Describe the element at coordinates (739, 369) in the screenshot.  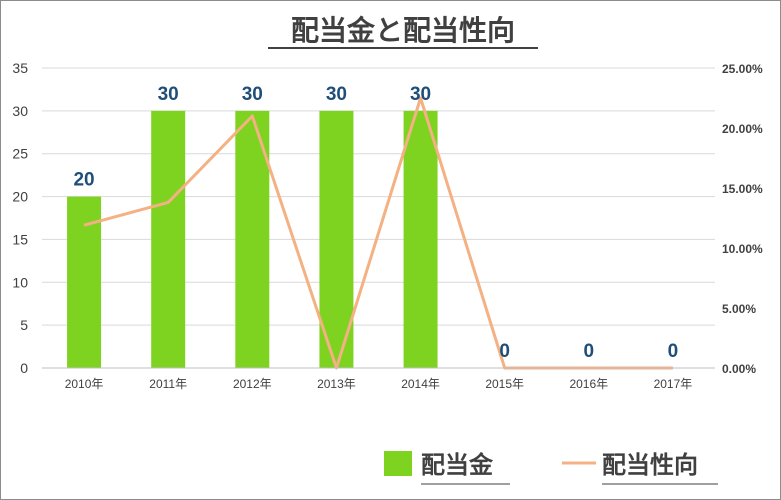
I see `y-right-tick-label: 0.00%` at that location.